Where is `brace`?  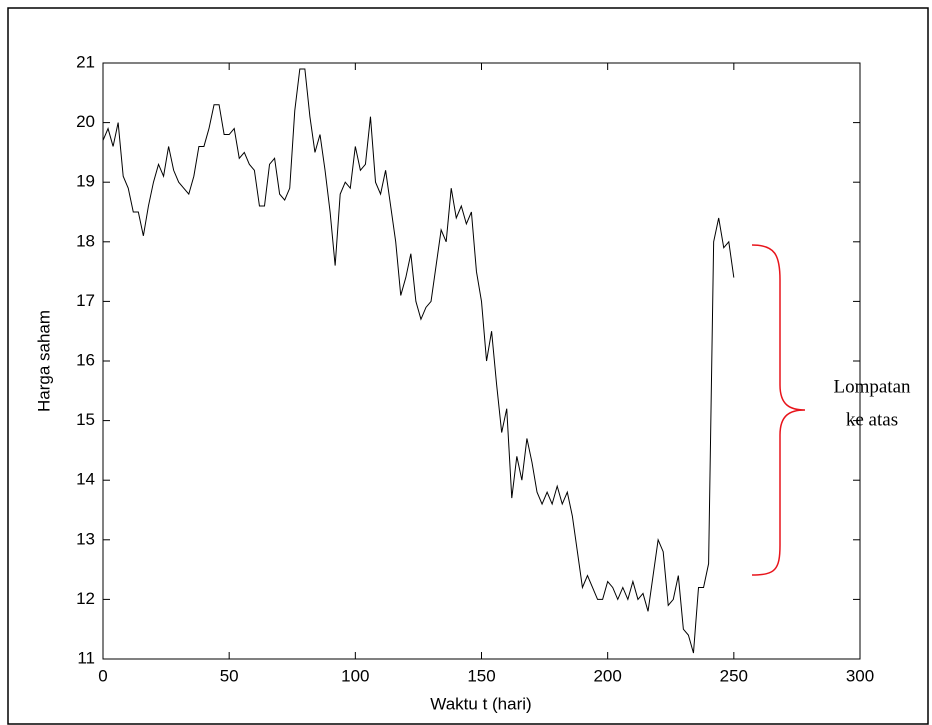
brace is located at coordinates (778, 410).